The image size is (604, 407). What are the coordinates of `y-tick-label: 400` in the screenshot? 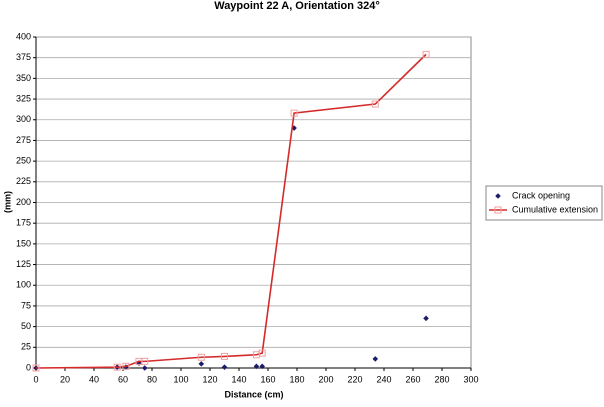 It's located at (23, 36).